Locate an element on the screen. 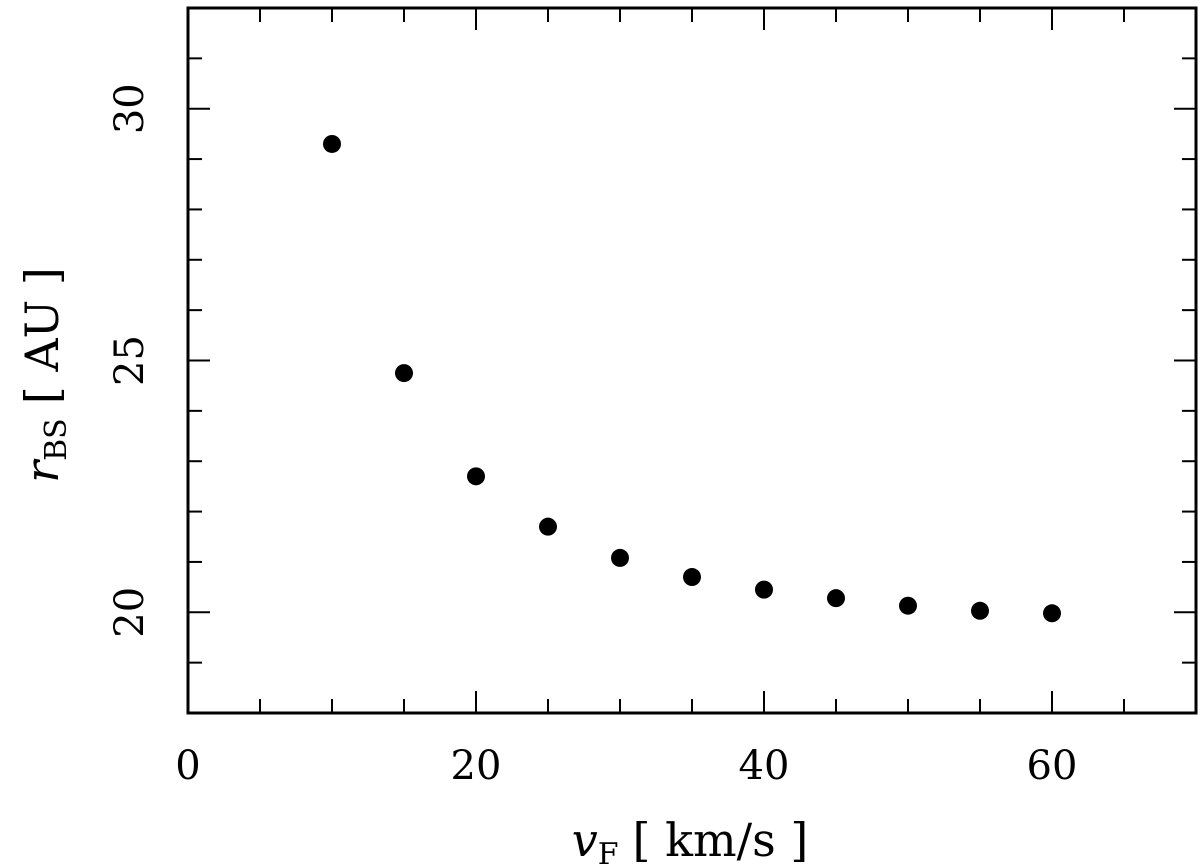 This screenshot has width=1200, height=866. x-tick-label: 20 is located at coordinates (476, 766).